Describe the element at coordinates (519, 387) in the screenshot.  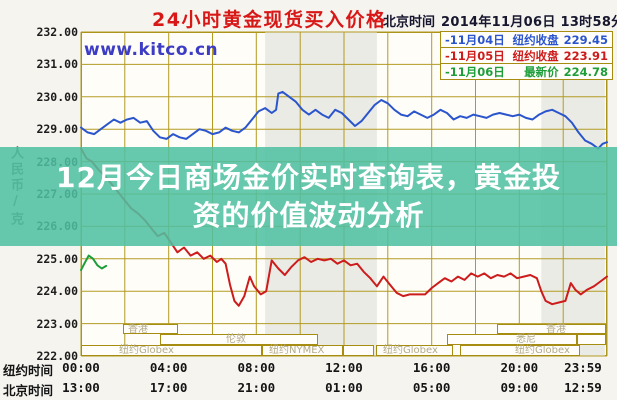
I see `time-tick-label: 09:00` at that location.